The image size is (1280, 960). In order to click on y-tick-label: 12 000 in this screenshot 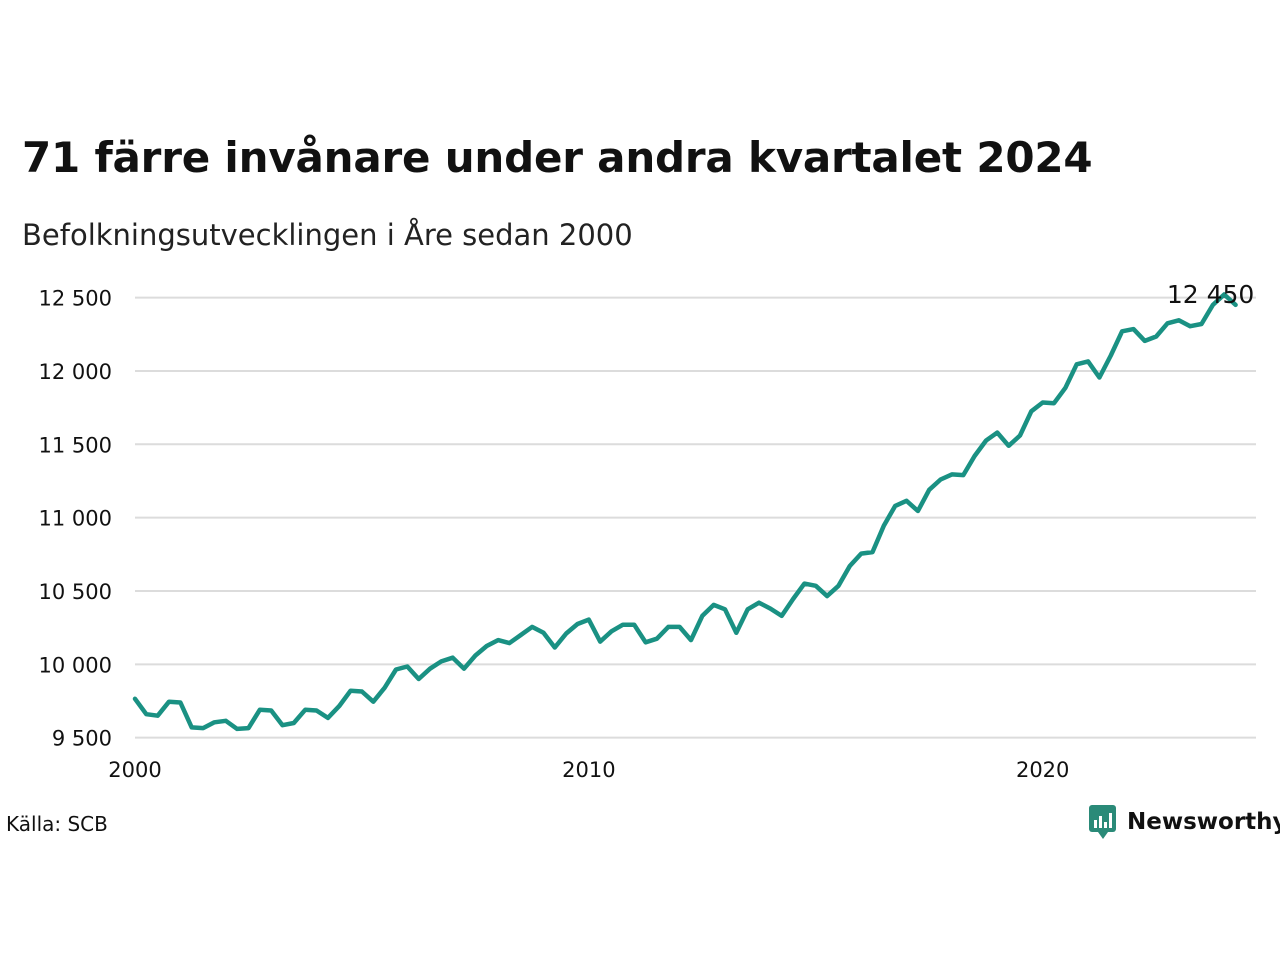, I will do `click(75, 372)`.